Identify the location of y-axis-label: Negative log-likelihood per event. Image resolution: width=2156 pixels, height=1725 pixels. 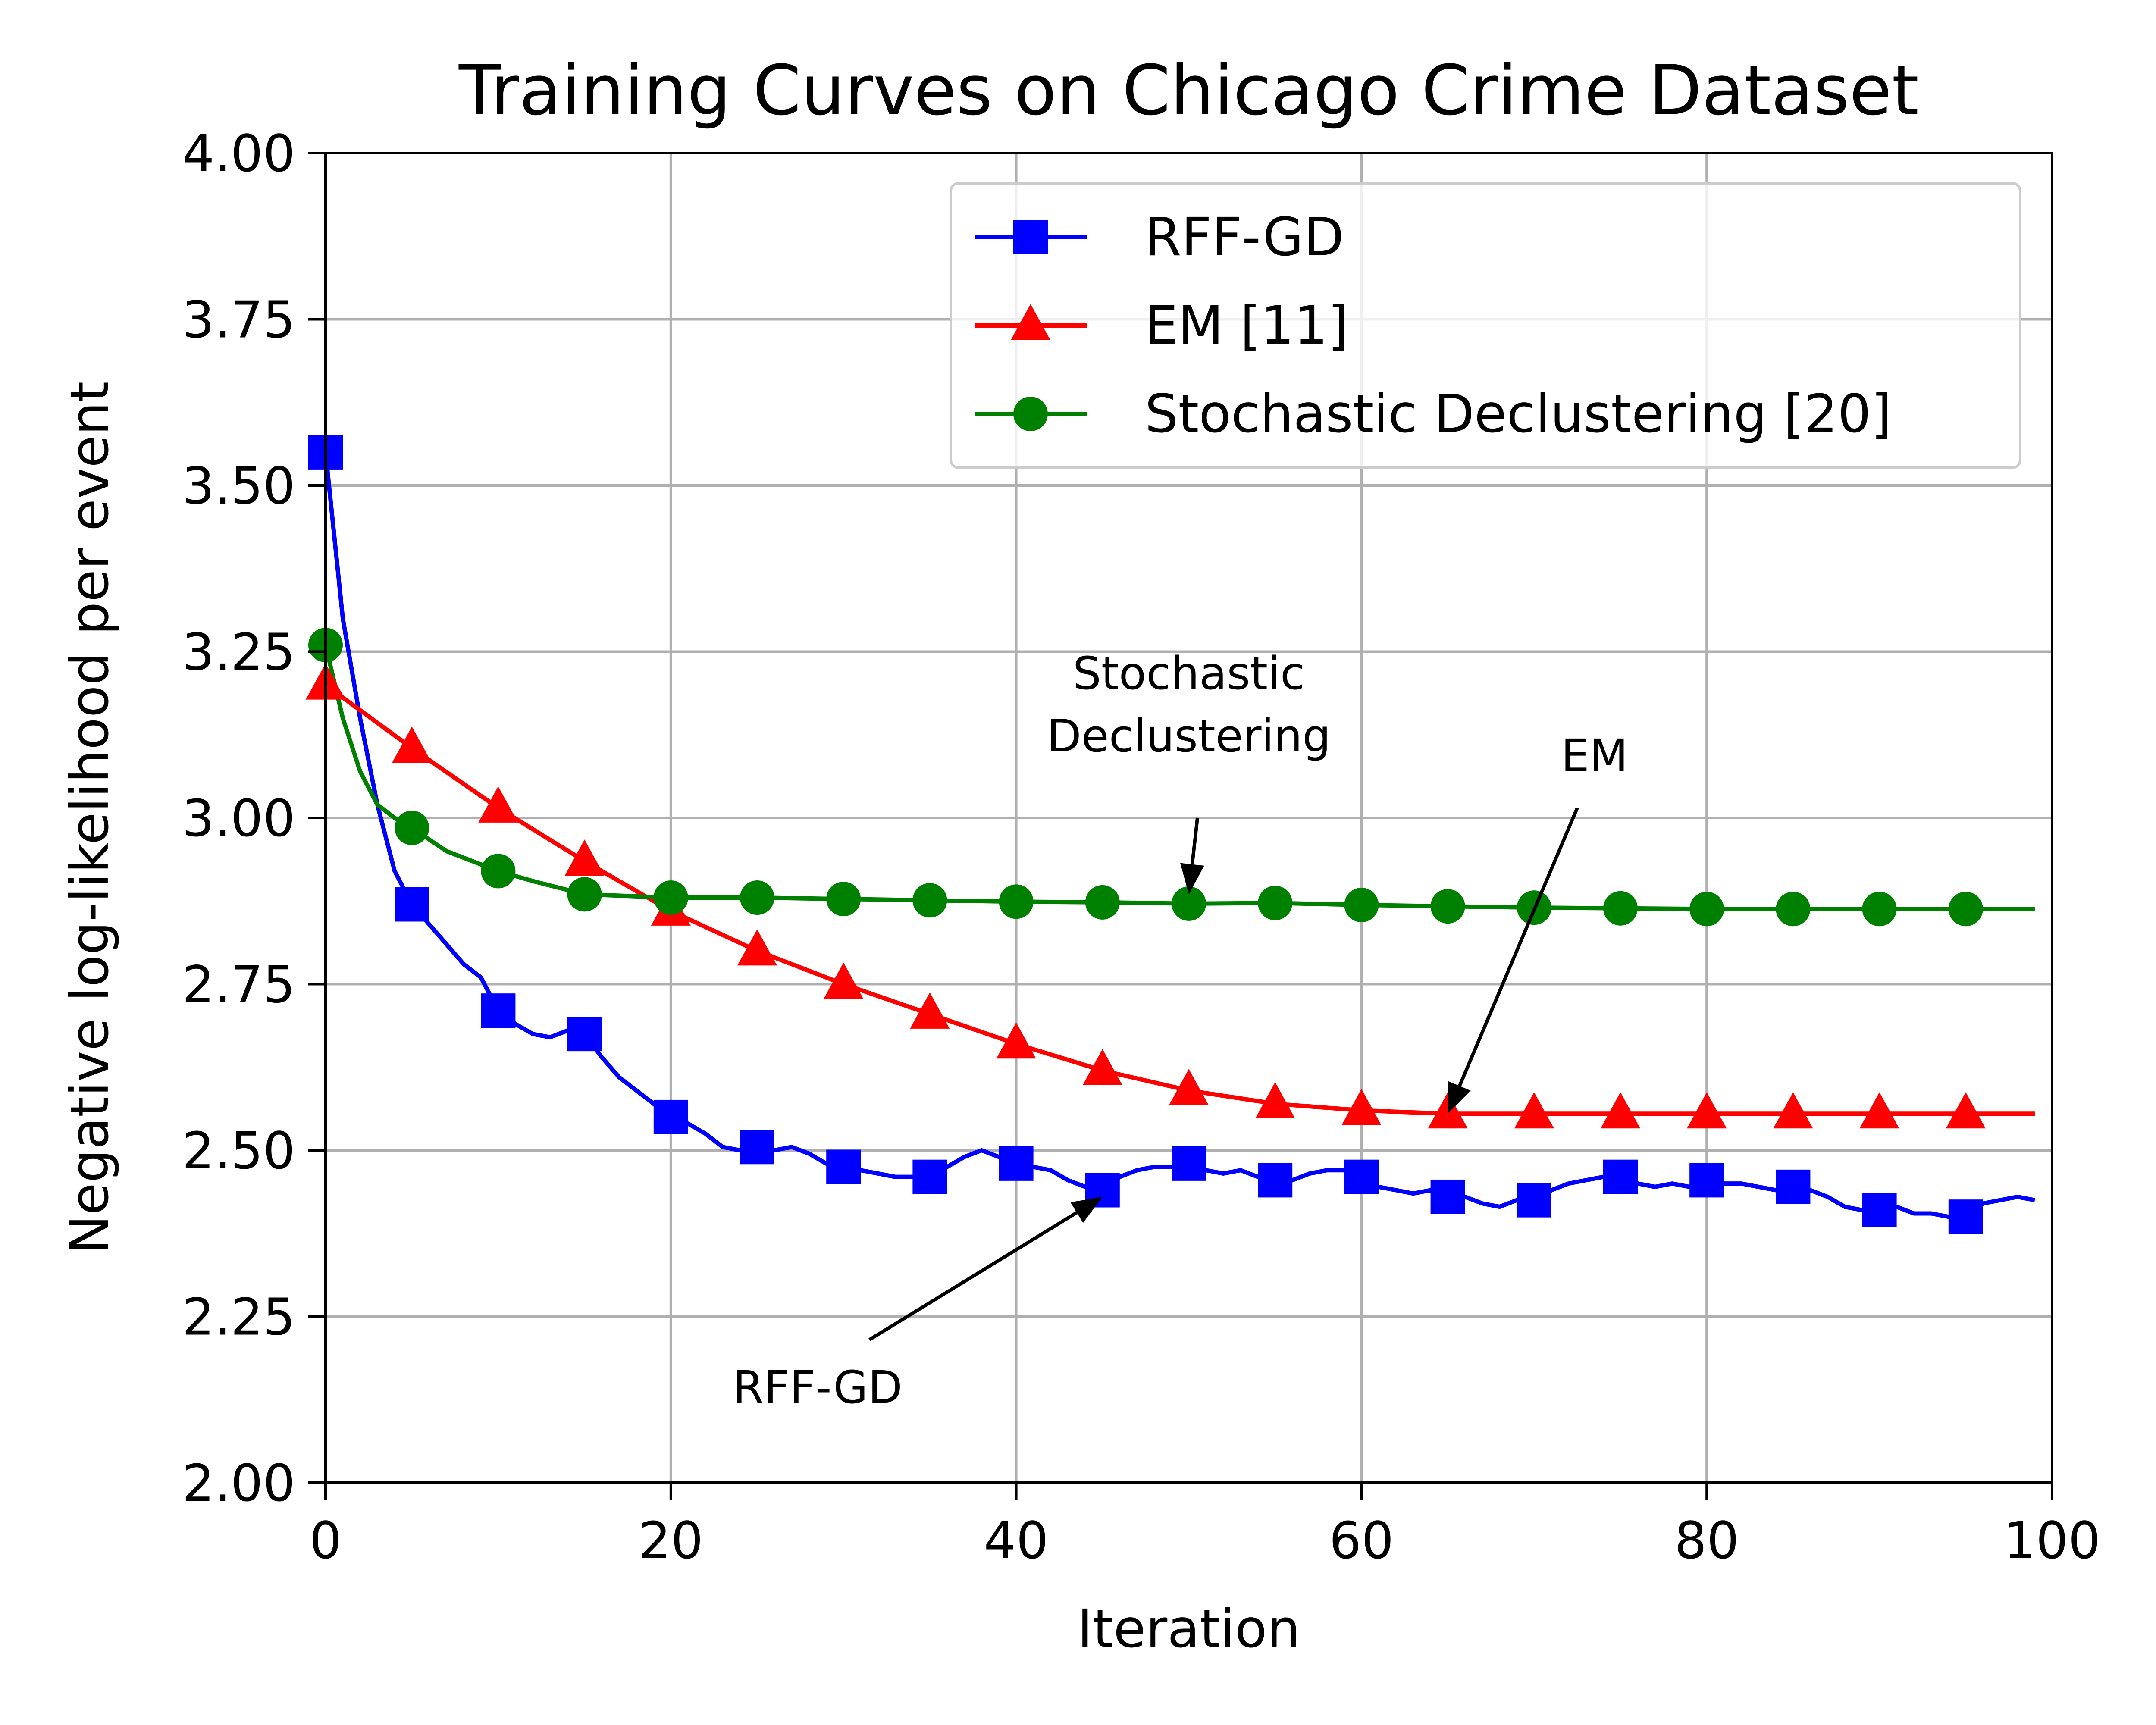
(89, 818).